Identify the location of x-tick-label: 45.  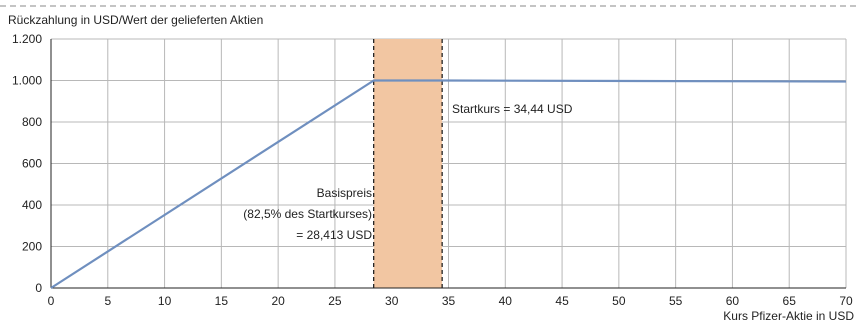
(562, 301).